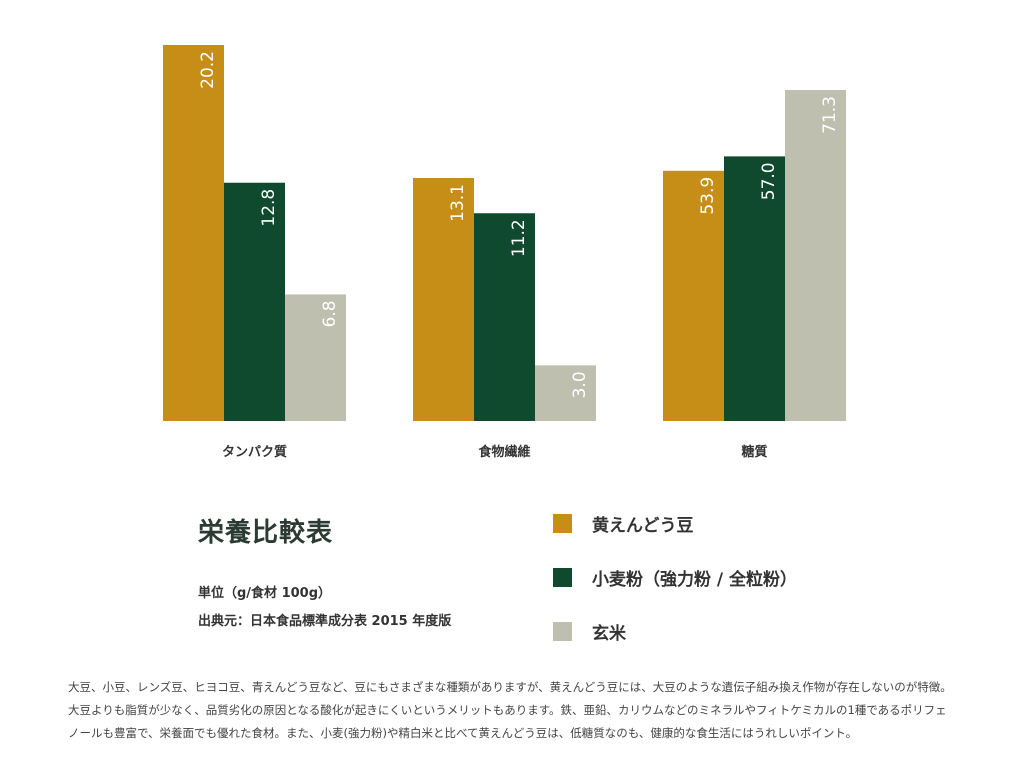 The image size is (1024, 770). Describe the element at coordinates (609, 633) in the screenshot. I see `legend-label: 玄米` at that location.